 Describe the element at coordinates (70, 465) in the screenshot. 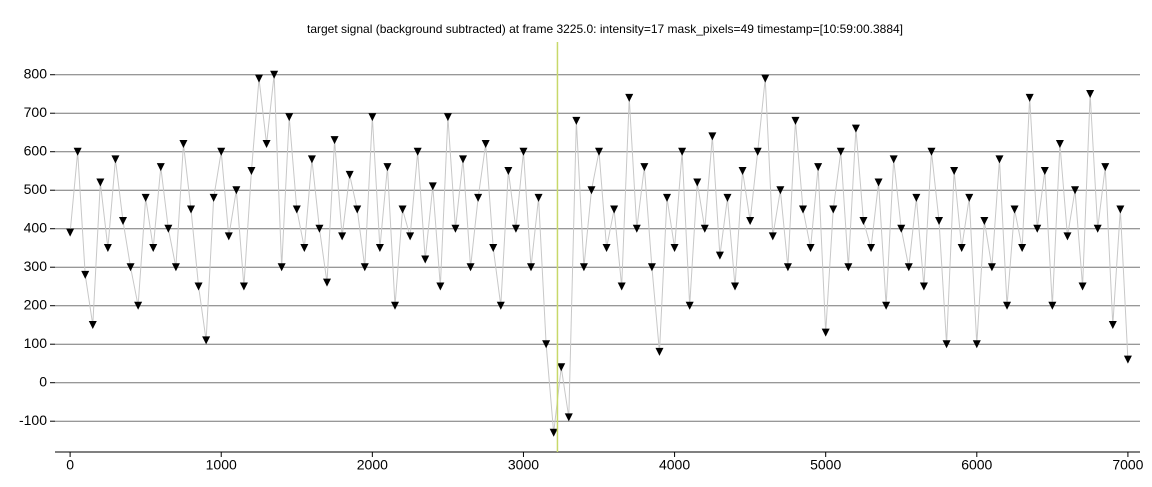

I see `x-tick-label: 0` at that location.